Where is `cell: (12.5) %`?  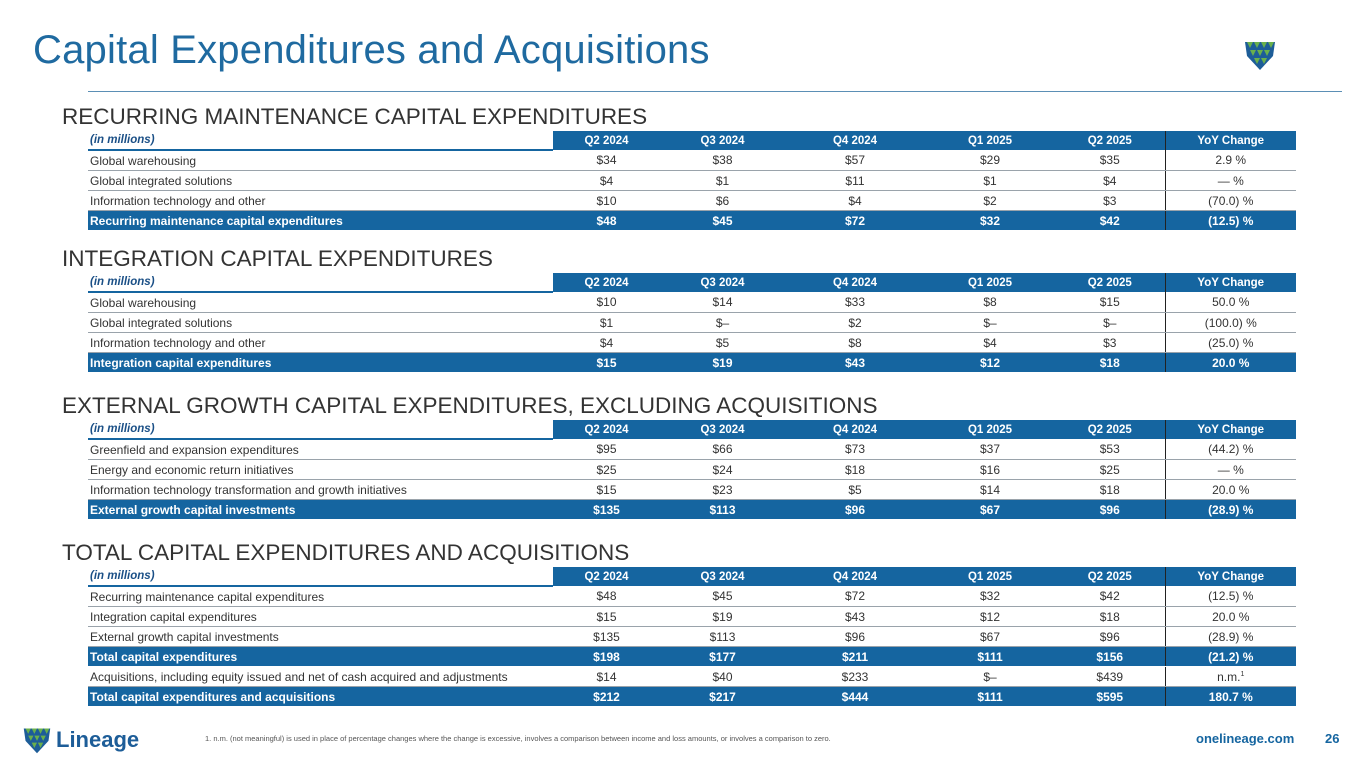
cell: (12.5) % is located at coordinates (1230, 220).